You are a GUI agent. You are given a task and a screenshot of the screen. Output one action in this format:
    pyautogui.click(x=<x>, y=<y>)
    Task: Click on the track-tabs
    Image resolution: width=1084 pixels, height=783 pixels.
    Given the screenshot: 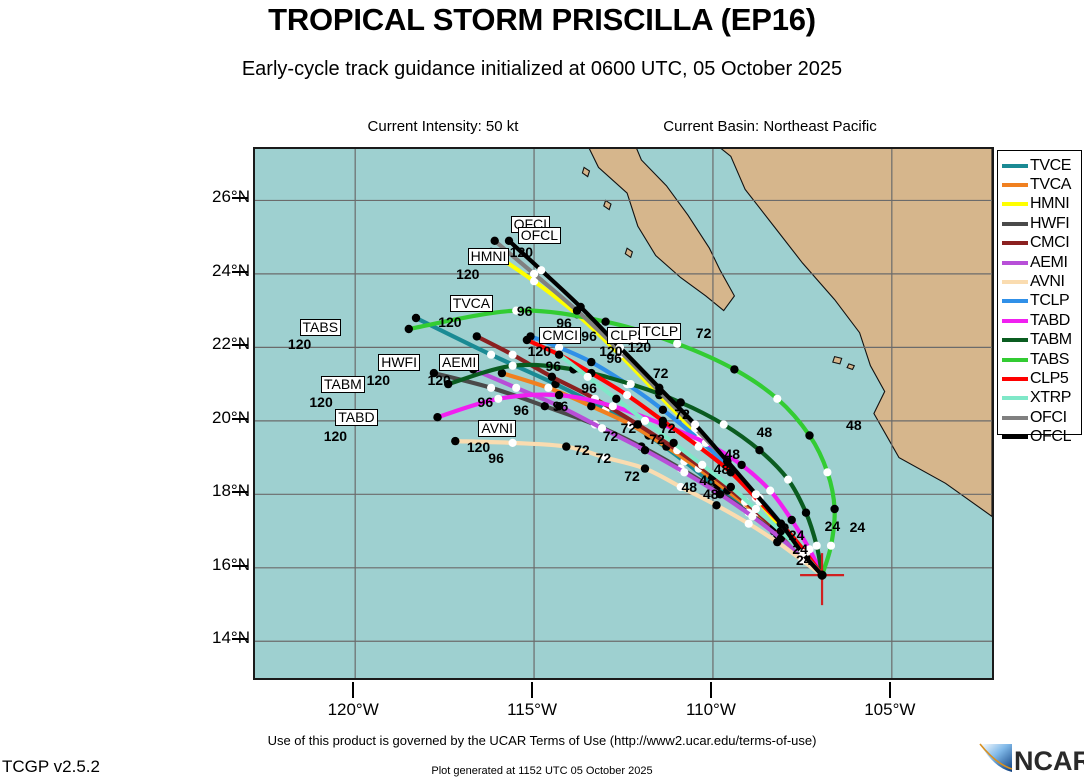 What is the action you would take?
    pyautogui.click(x=621, y=442)
    